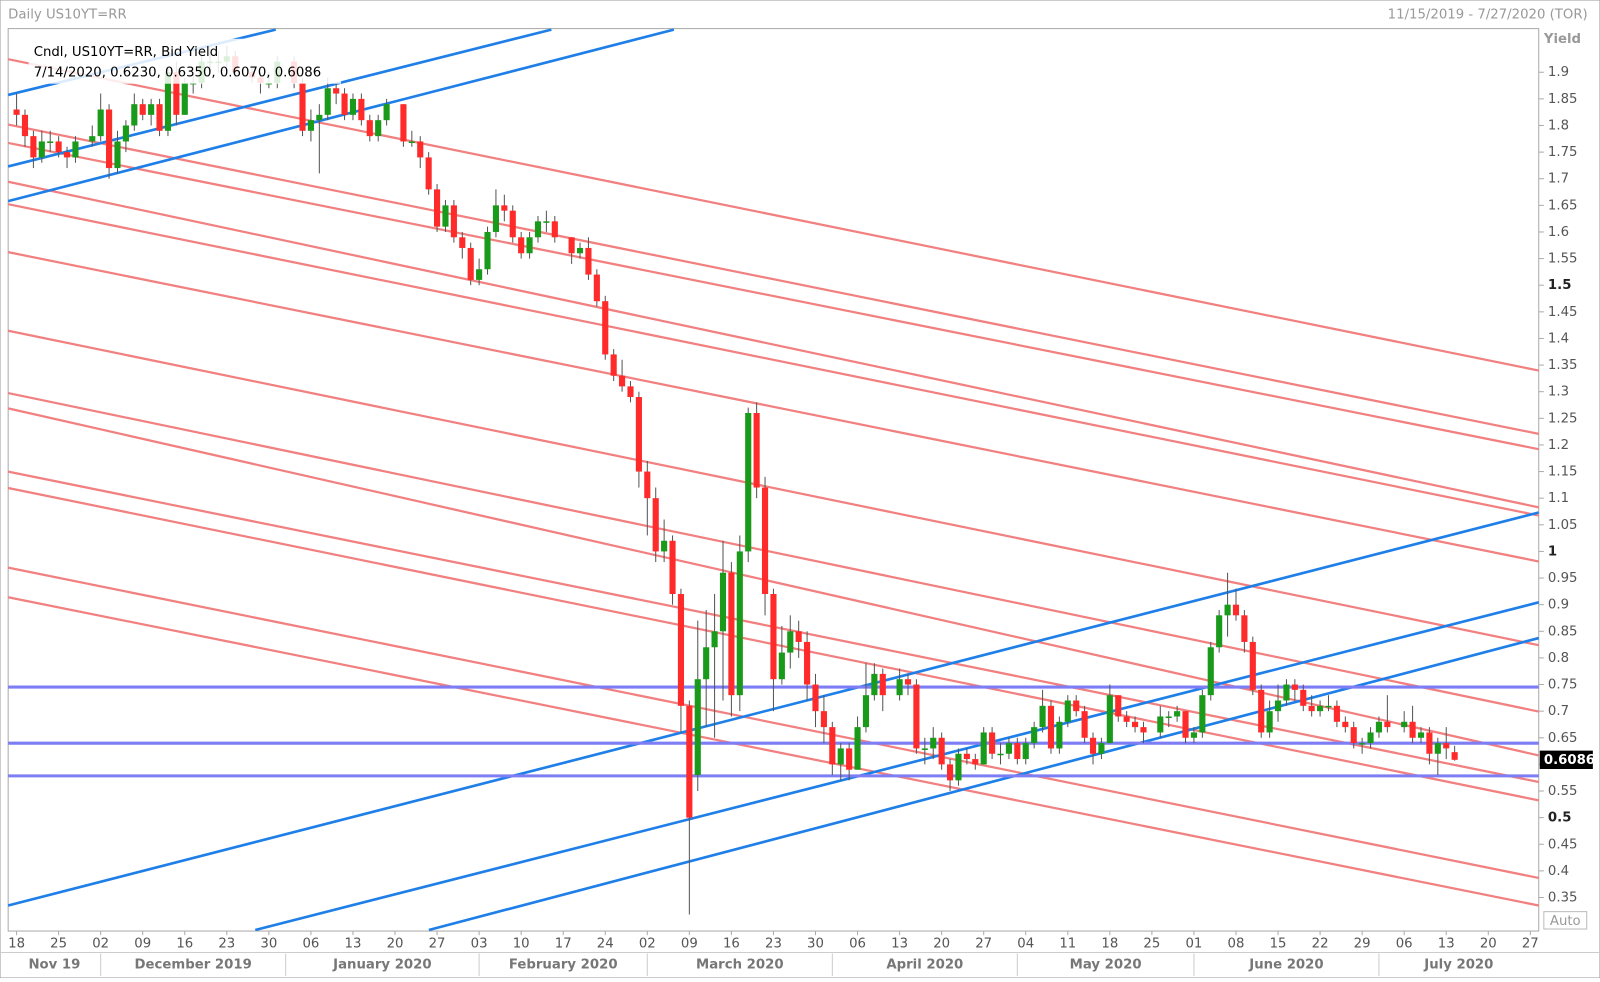  I want to click on range-label: 11/15/2019 - 7/27/2020 (TOR), so click(1488, 14).